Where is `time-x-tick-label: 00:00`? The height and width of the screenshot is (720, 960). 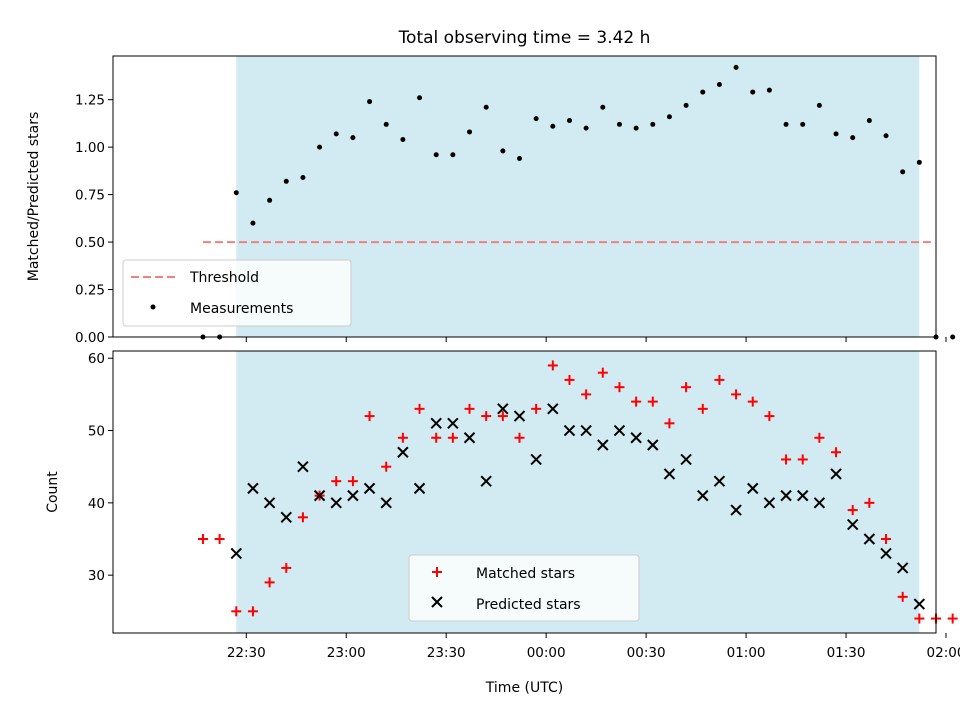 time-x-tick-label: 00:00 is located at coordinates (546, 653).